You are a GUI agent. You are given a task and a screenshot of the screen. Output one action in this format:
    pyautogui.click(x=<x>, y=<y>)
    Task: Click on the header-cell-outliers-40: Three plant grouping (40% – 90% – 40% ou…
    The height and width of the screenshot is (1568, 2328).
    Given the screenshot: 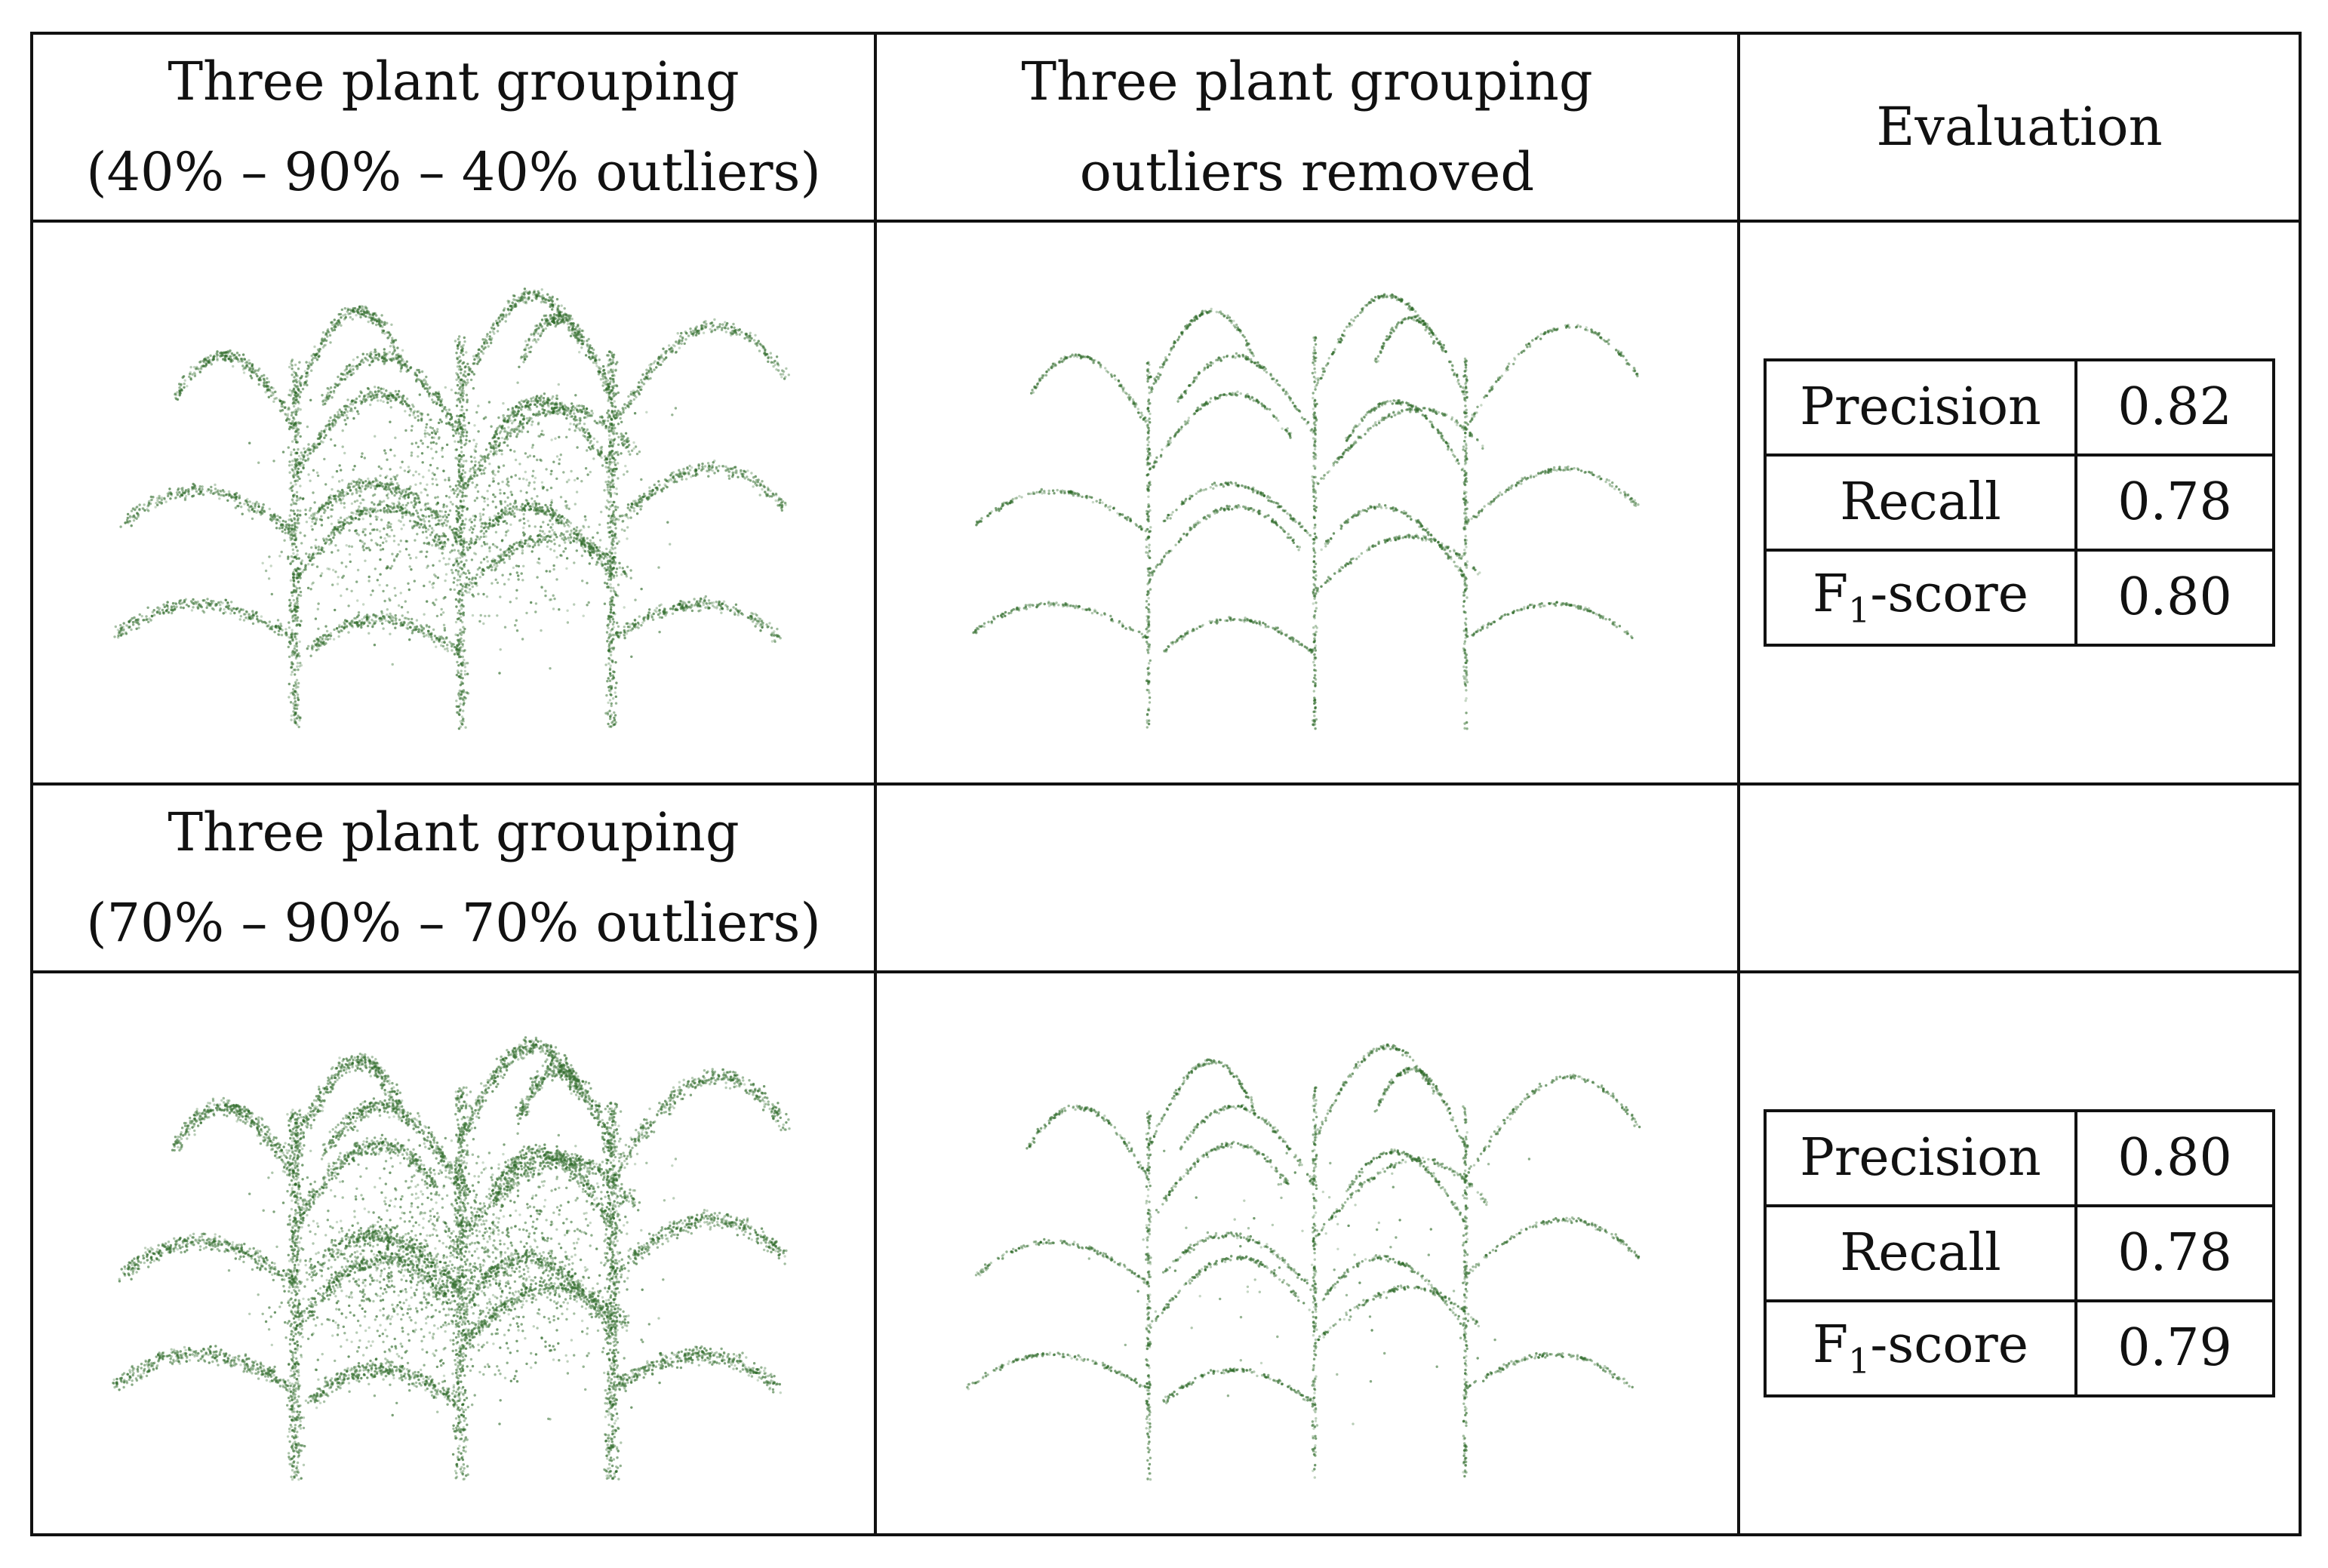 What is the action you would take?
    pyautogui.click(x=453, y=127)
    